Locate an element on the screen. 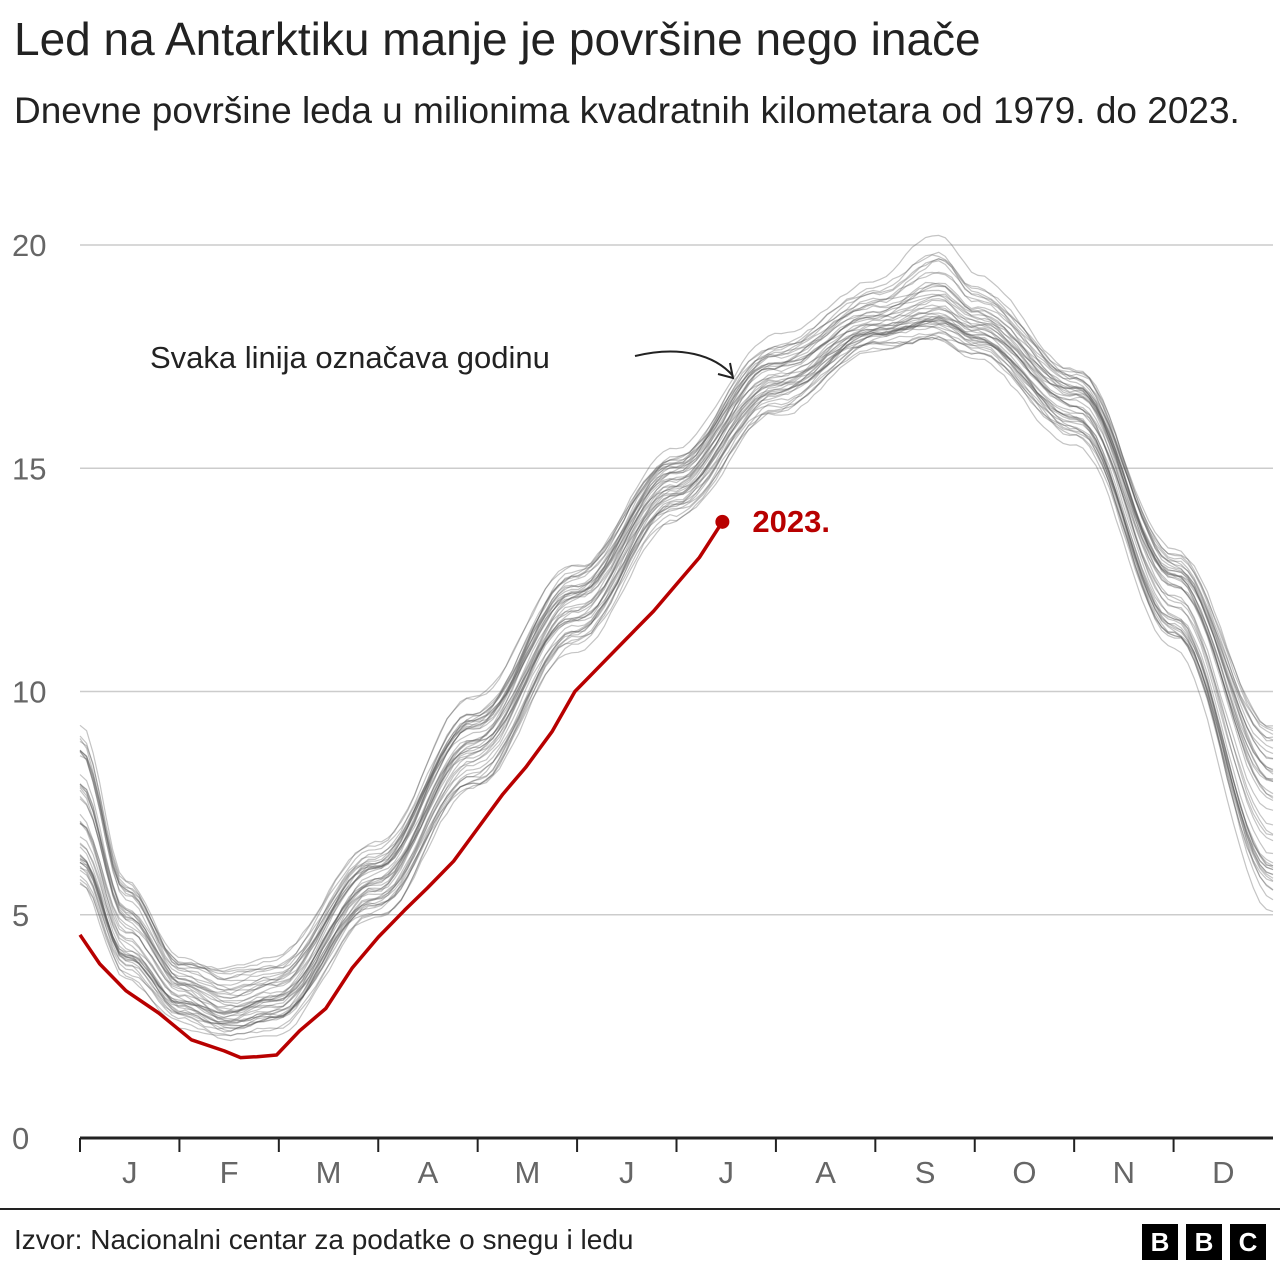 This screenshot has width=1280, height=1270. x-tick-label: N is located at coordinates (1124, 1172).